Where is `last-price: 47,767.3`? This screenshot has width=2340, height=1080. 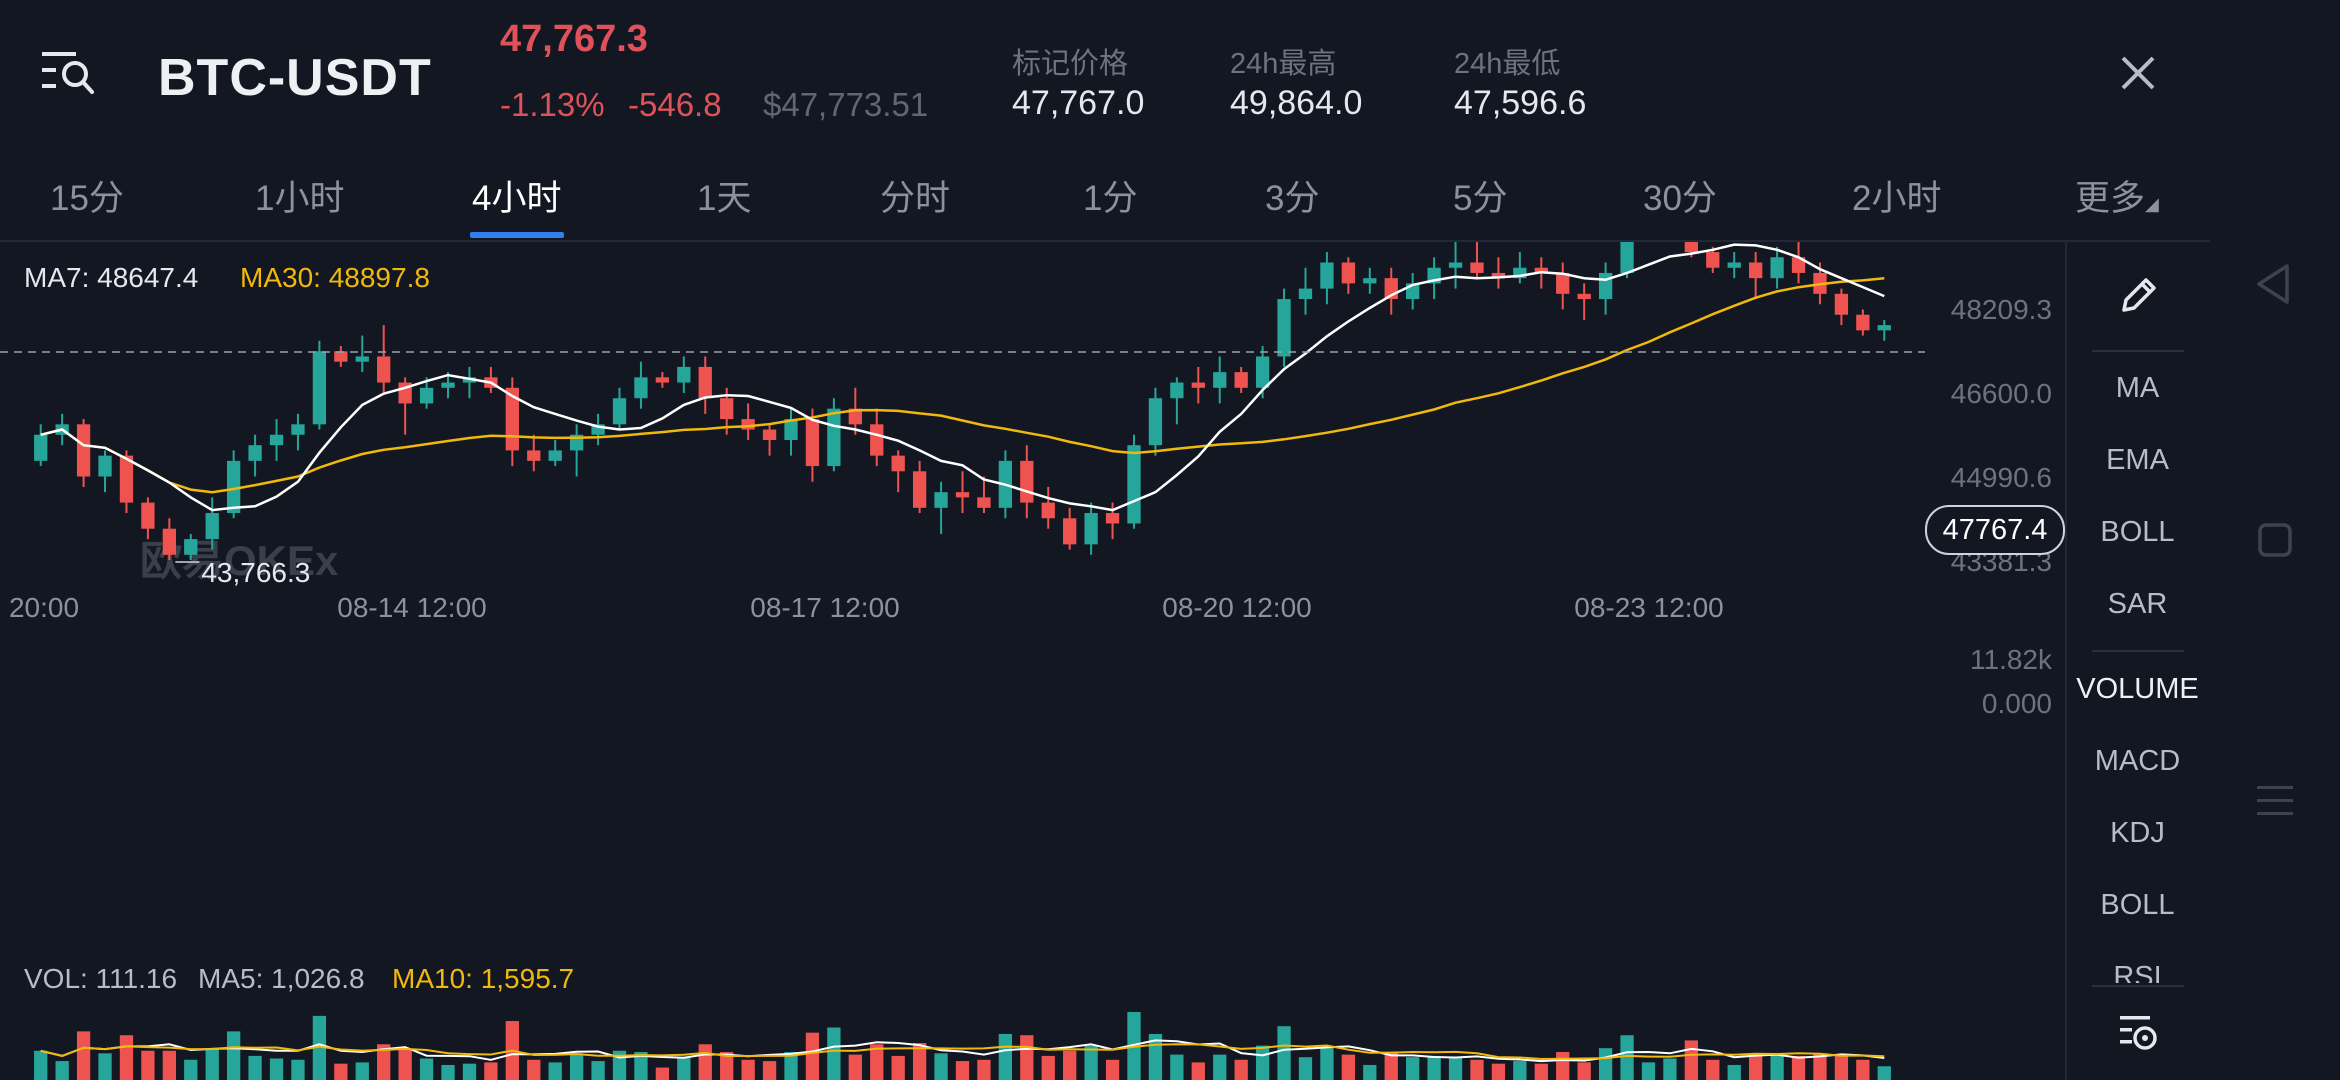
last-price: 47,767.3 is located at coordinates (574, 39).